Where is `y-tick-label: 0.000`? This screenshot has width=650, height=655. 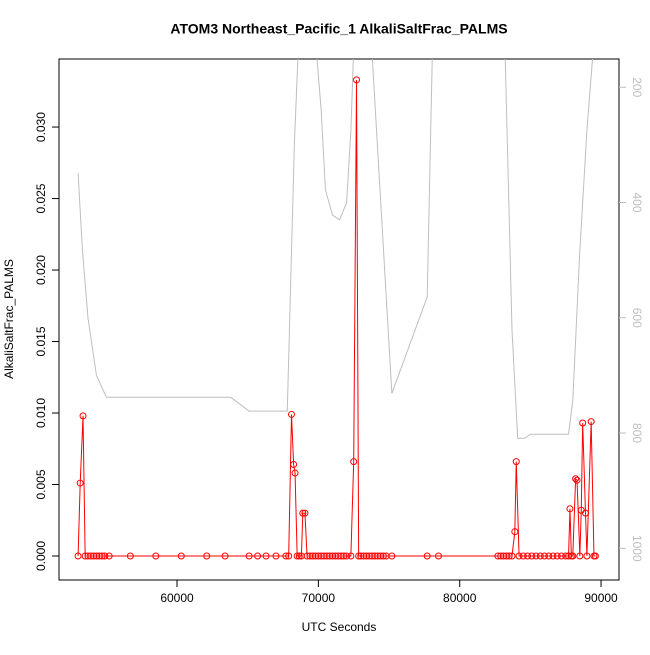
y-tick-label: 0.000 is located at coordinates (41, 556).